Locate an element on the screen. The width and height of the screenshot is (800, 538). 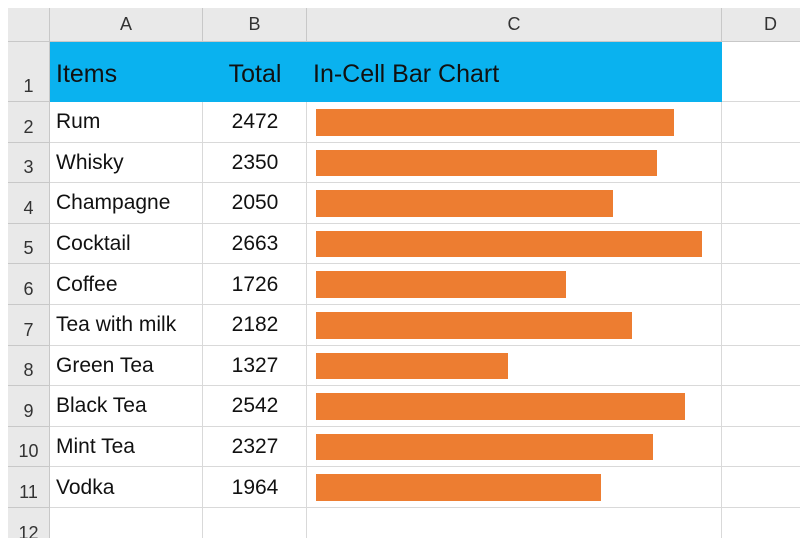
row-header: 2 is located at coordinates (29, 122).